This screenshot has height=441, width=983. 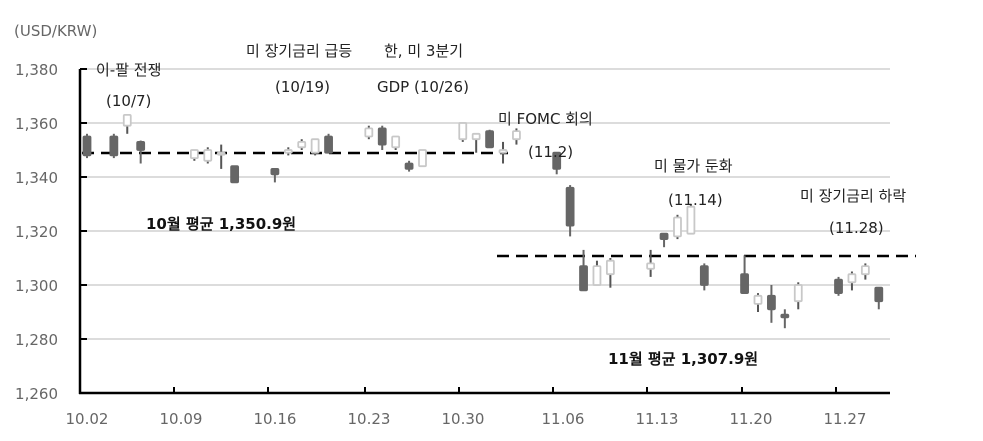 What do you see at coordinates (563, 419) in the screenshot?
I see `x-tick-label: 11.06` at bounding box center [563, 419].